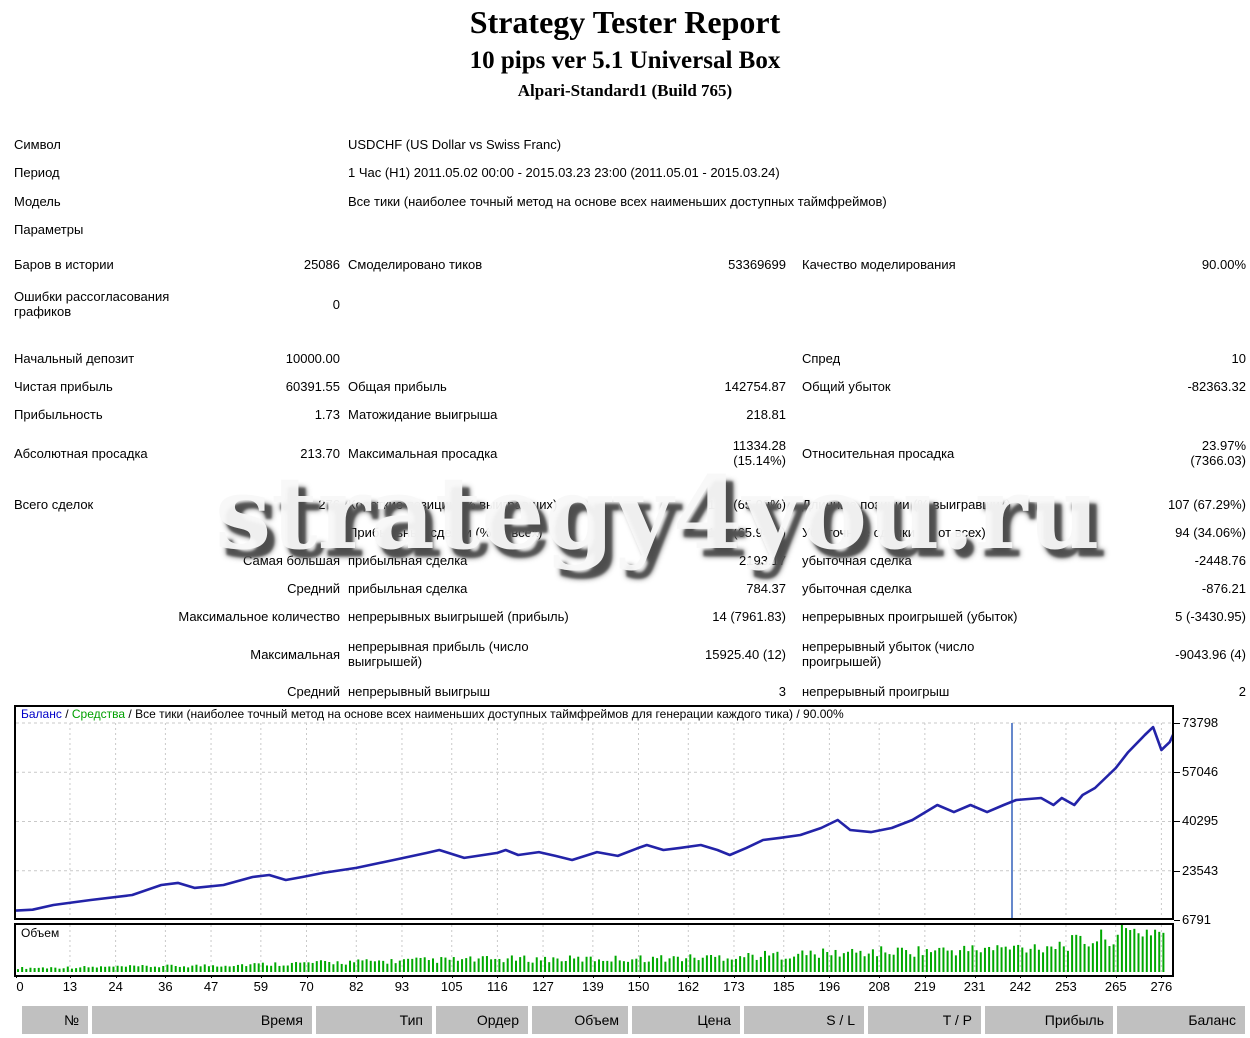 This screenshot has height=1038, width=1250. What do you see at coordinates (419, 691) in the screenshot?
I see `stat-label: непрерывный выигрыш` at bounding box center [419, 691].